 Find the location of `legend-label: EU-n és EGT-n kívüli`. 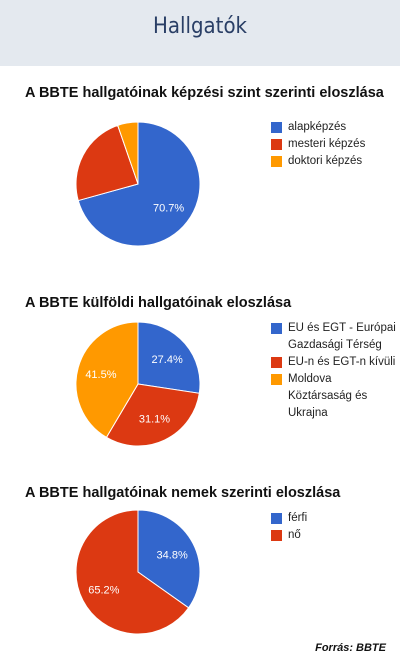

legend-label: EU-n és EGT-n kívüli is located at coordinates (342, 362).